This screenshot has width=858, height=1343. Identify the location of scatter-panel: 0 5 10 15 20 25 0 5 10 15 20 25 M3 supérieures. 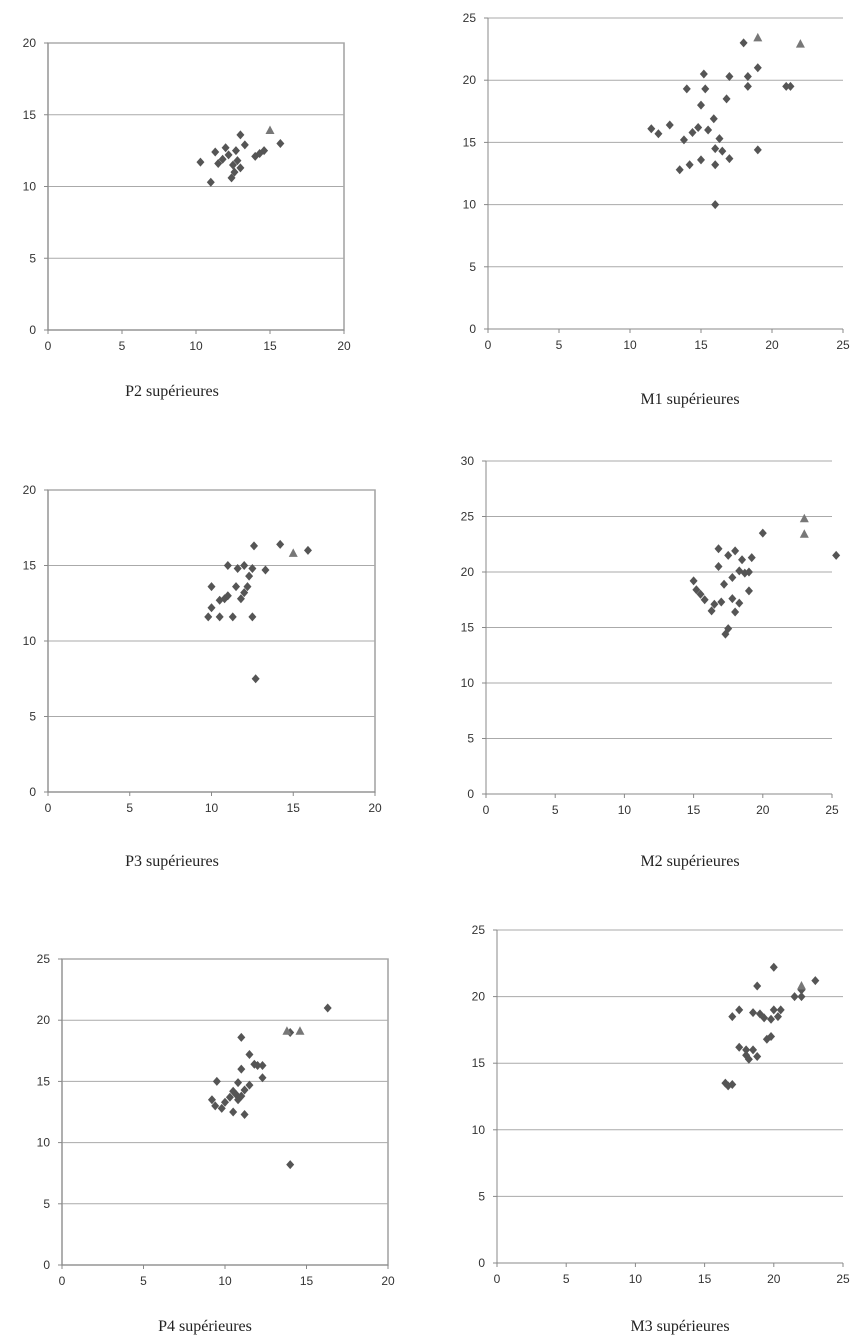
(661, 1129).